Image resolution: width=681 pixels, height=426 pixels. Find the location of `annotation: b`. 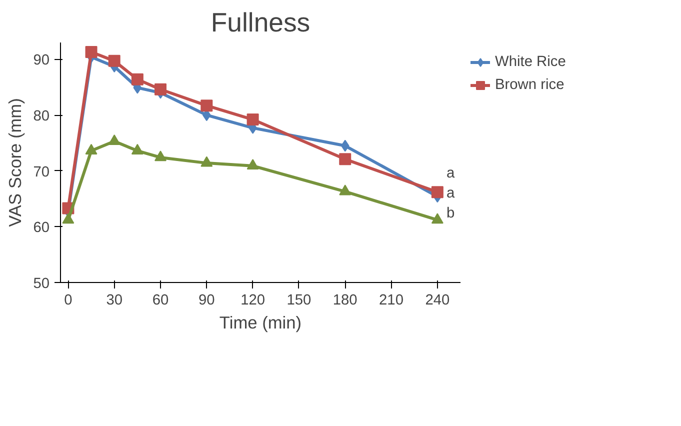

annotation: b is located at coordinates (450, 214).